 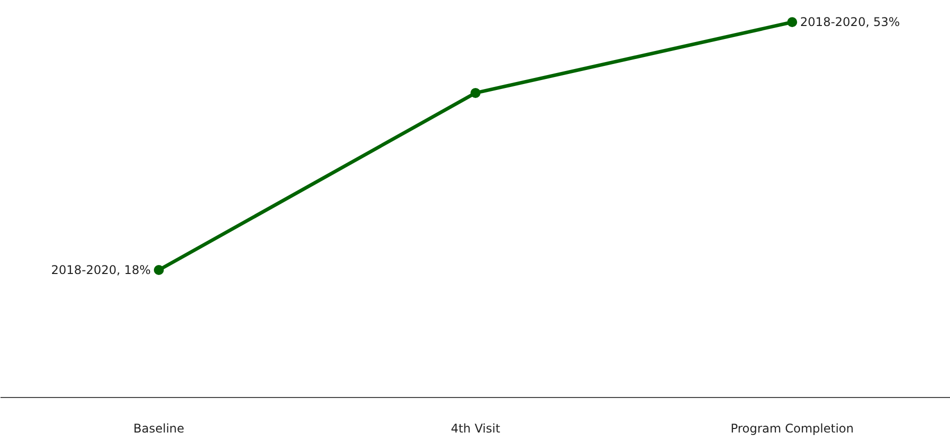 I want to click on data-label: 2018-2020, 18%, so click(x=101, y=270).